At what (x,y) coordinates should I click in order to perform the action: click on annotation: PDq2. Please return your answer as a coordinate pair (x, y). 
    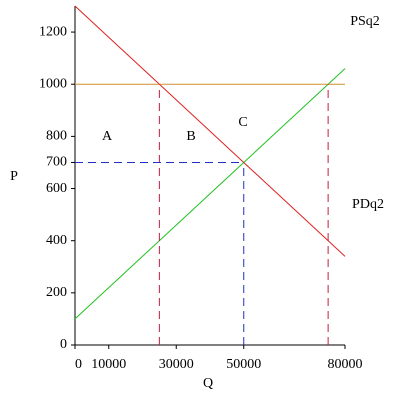
    Looking at the image, I should click on (368, 204).